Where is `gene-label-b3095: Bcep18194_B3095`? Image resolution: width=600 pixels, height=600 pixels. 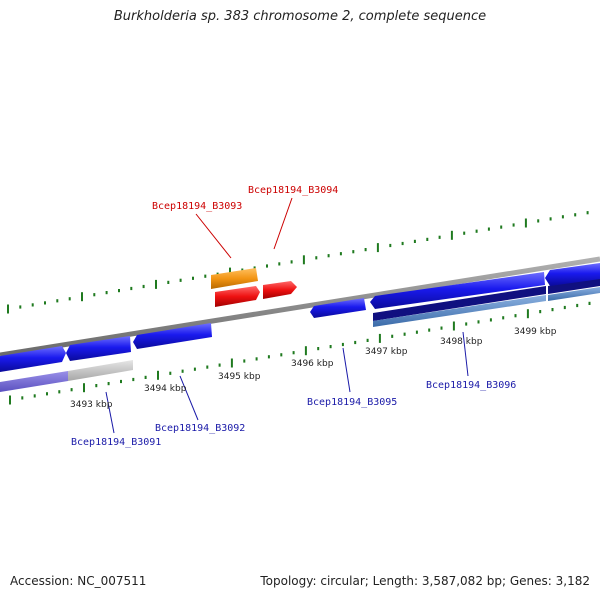 gene-label-b3095: Bcep18194_B3095 is located at coordinates (352, 402).